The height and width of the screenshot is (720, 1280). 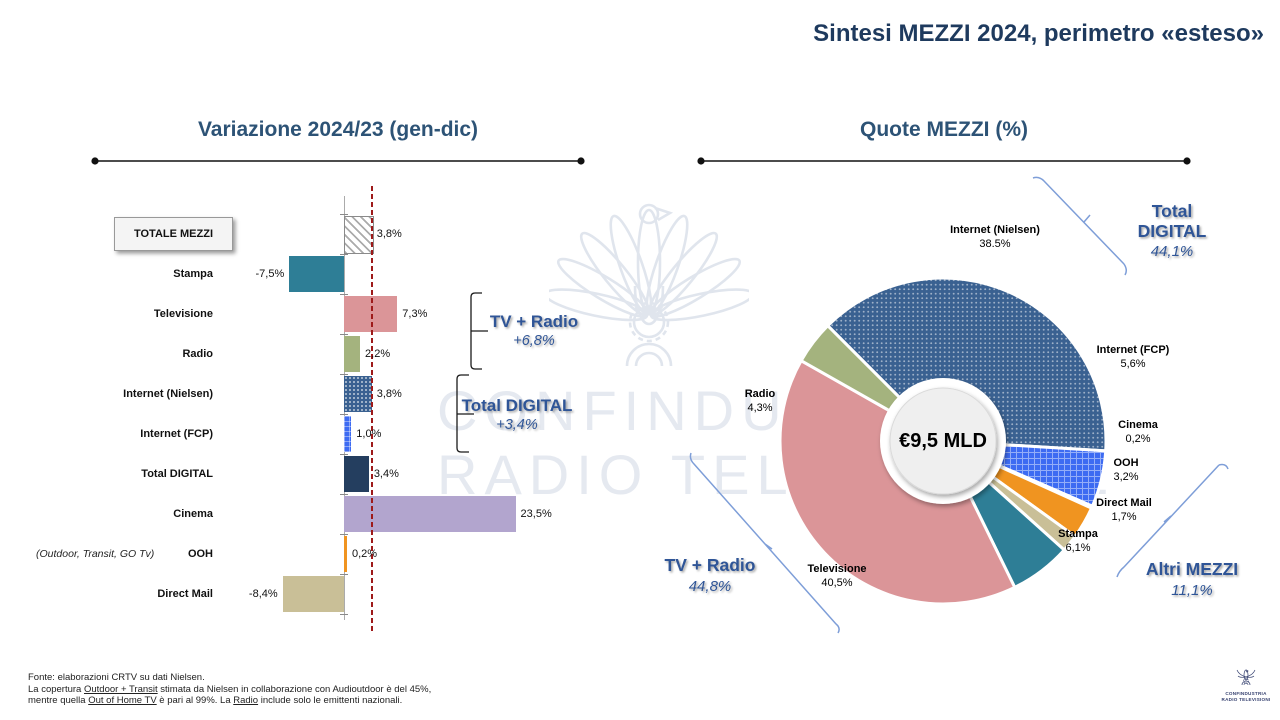 I want to click on logo-eagle-icon, so click(x=1246, y=677).